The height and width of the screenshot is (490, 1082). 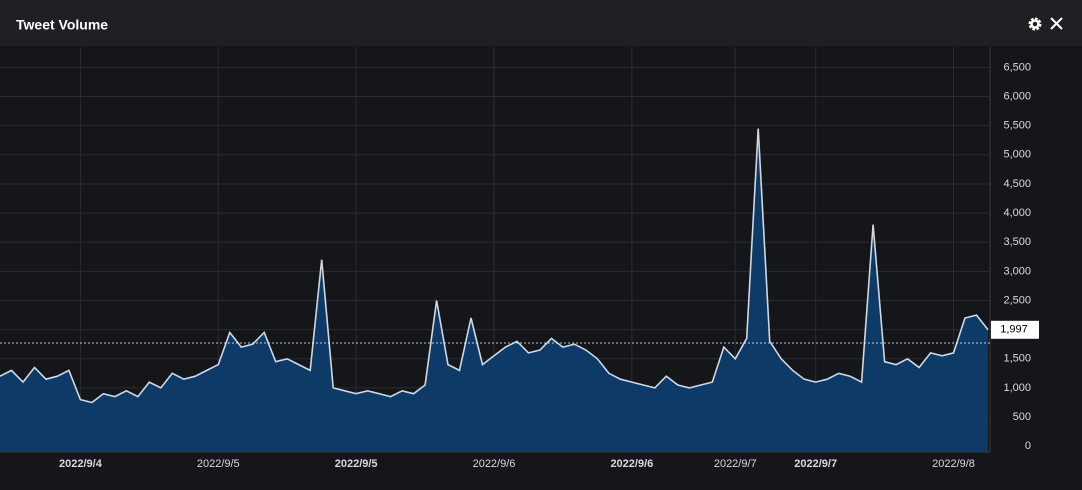 What do you see at coordinates (953, 464) in the screenshot?
I see `x-tick-label: 2022/9/8` at bounding box center [953, 464].